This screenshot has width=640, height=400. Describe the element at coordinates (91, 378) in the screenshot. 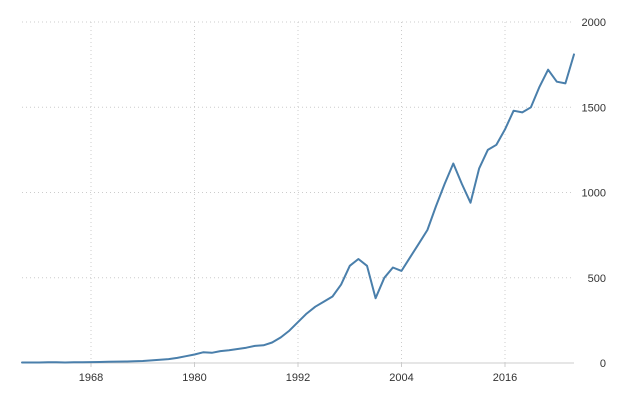

I see `x-tick-label: 1968` at that location.